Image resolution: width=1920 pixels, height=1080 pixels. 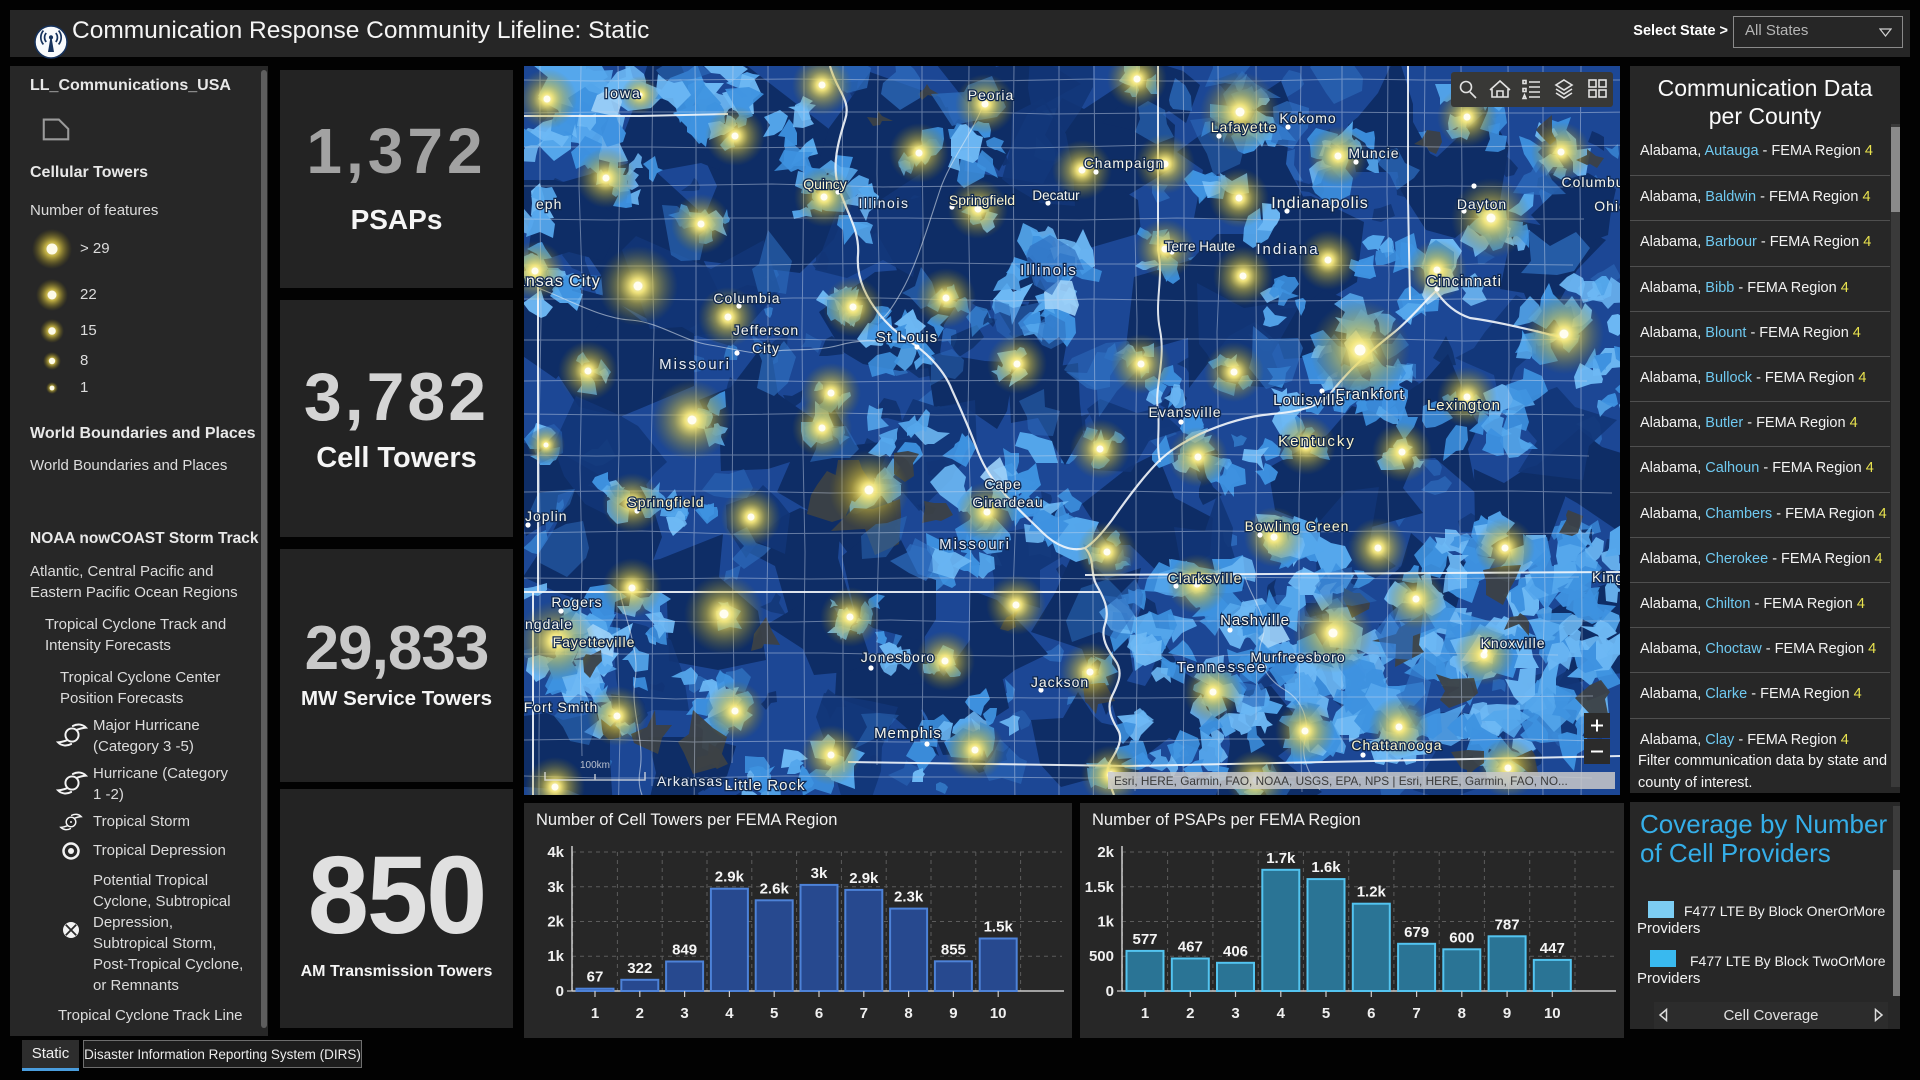 What do you see at coordinates (1309, 400) in the screenshot?
I see `svg-text: Louisville` at bounding box center [1309, 400].